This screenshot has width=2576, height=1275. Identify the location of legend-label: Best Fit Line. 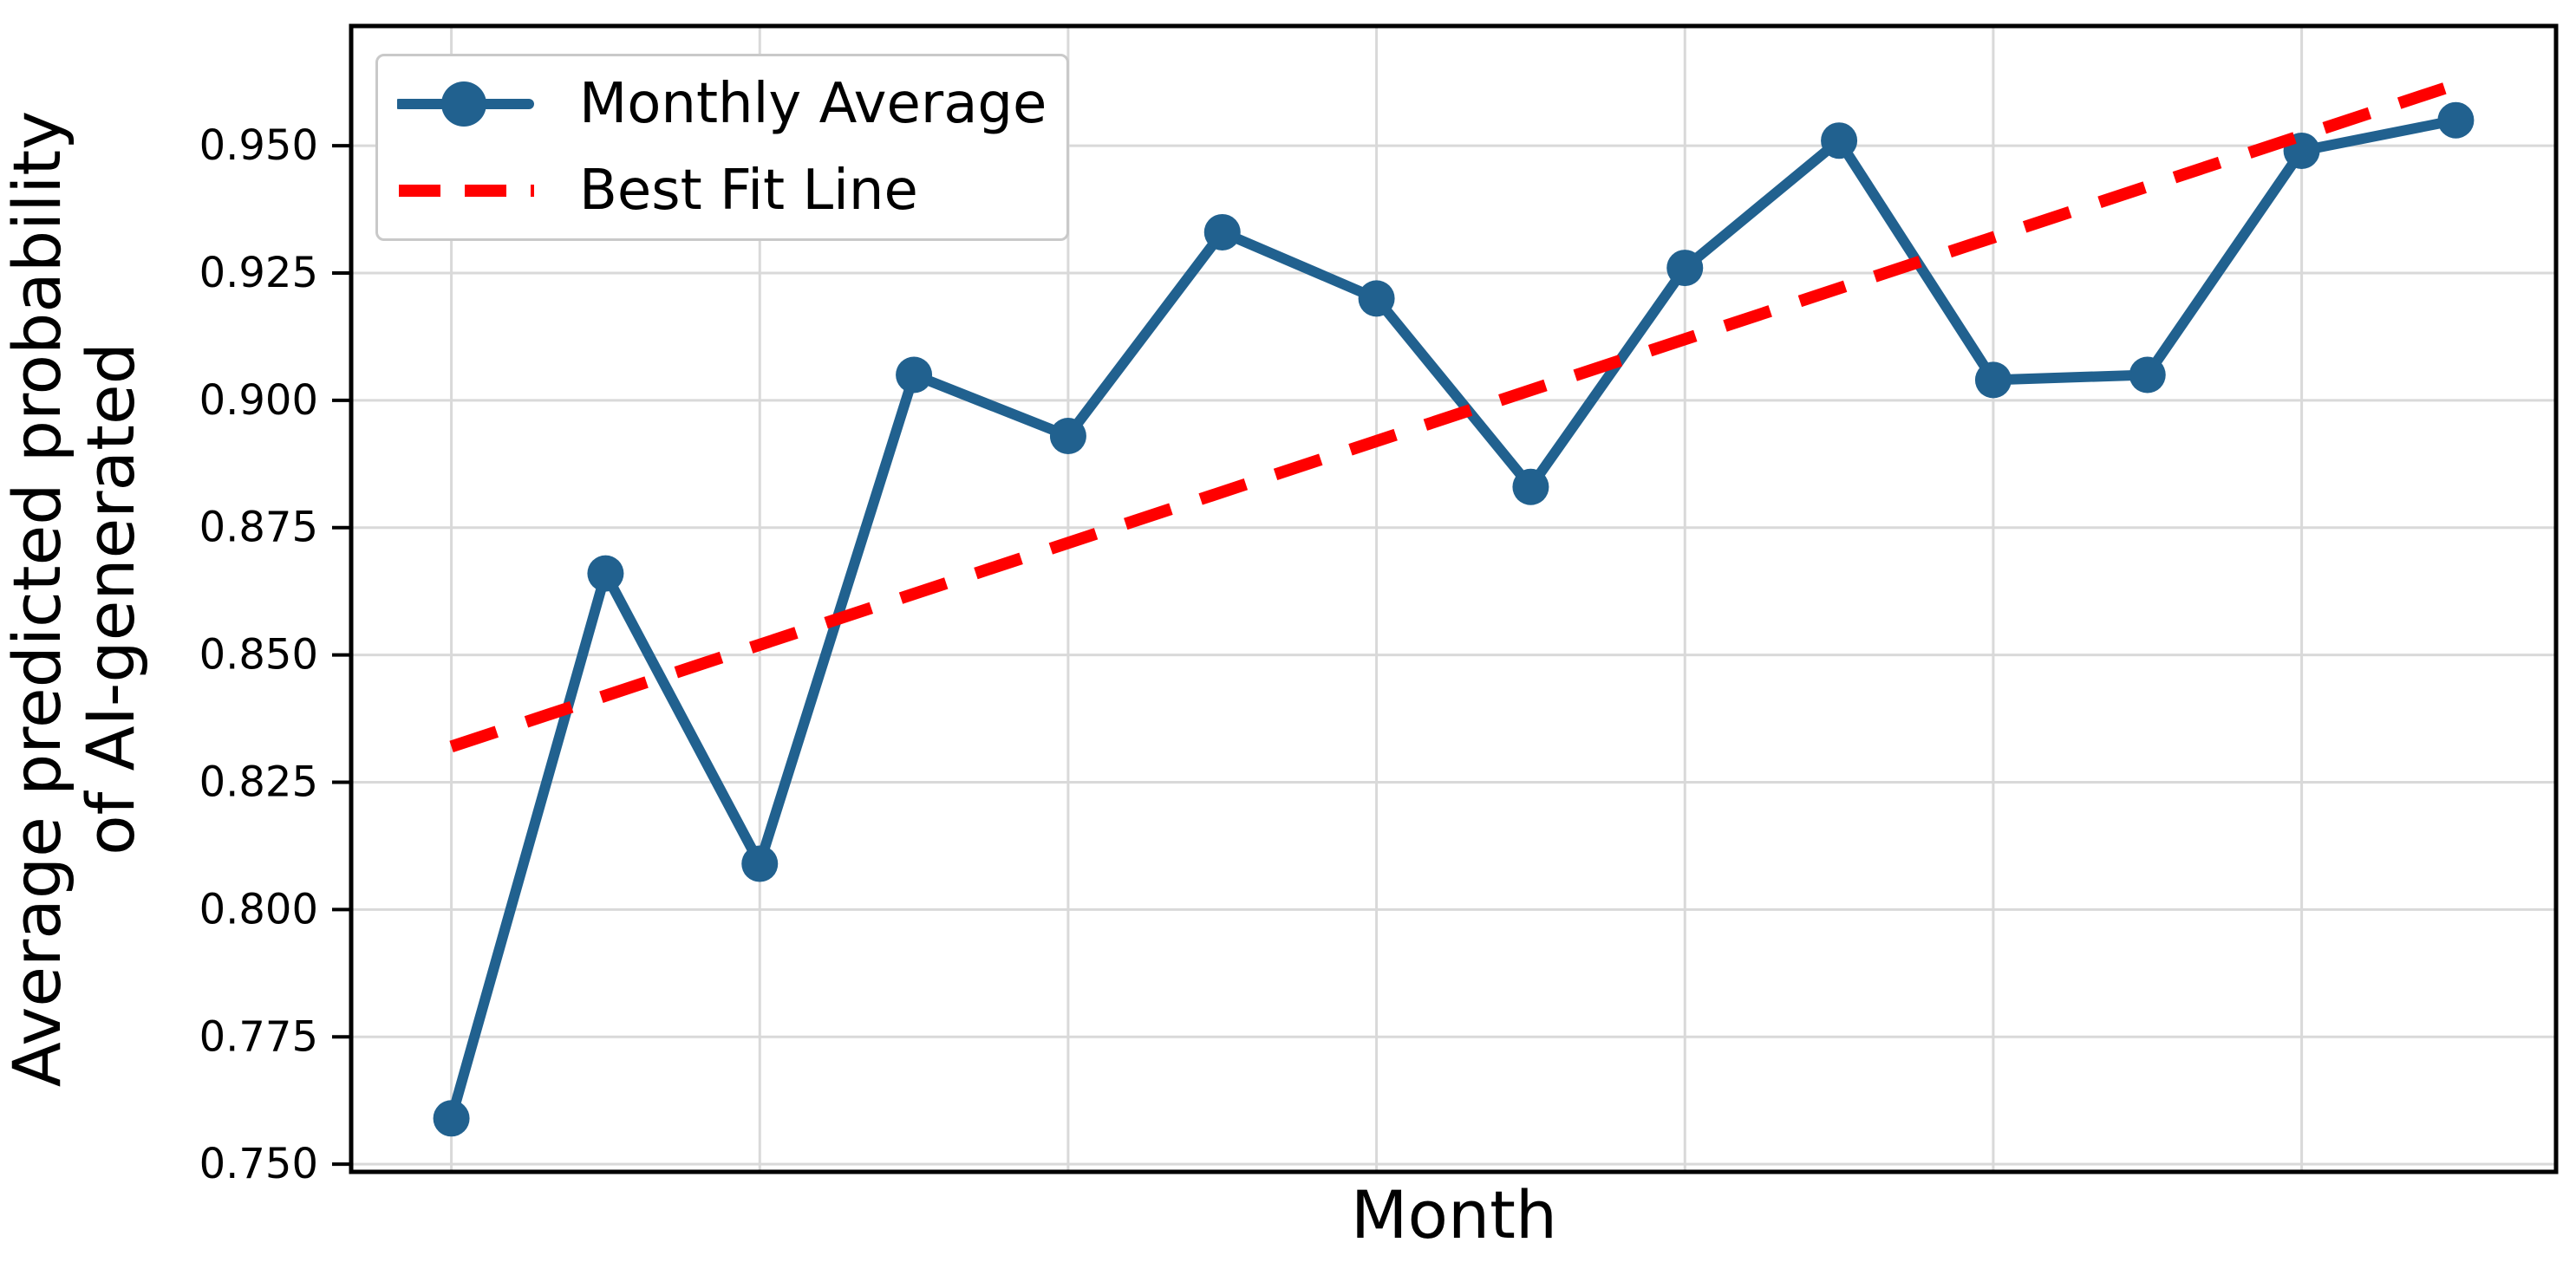
(749, 191).